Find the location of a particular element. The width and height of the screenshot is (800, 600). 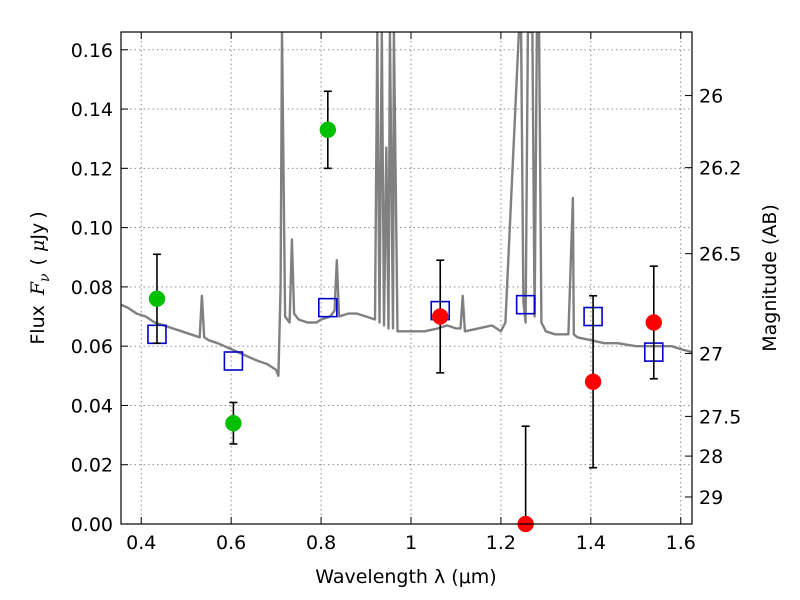

y2-tick-label: 29 is located at coordinates (711, 498).